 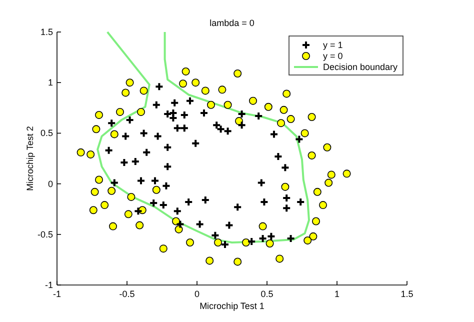 I want to click on y-tick-label: -1, so click(x=48, y=285).